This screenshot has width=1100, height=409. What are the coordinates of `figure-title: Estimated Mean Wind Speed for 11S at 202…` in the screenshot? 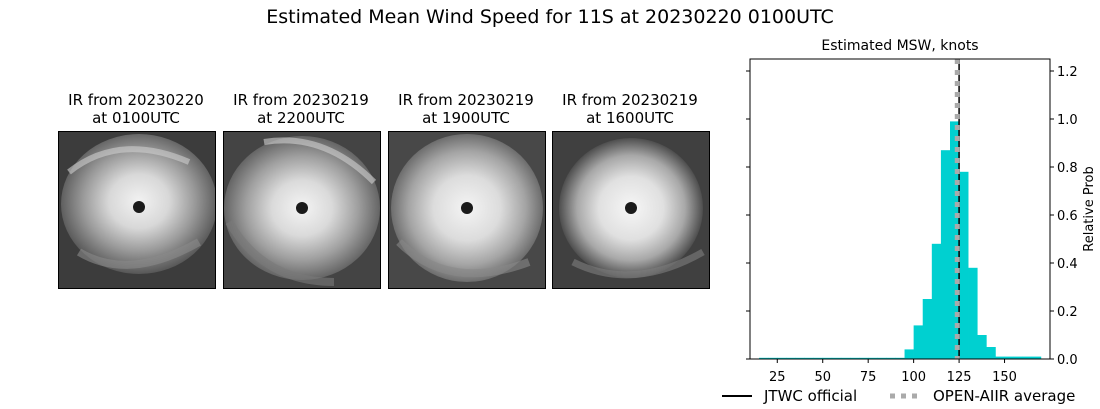 It's located at (550, 17).